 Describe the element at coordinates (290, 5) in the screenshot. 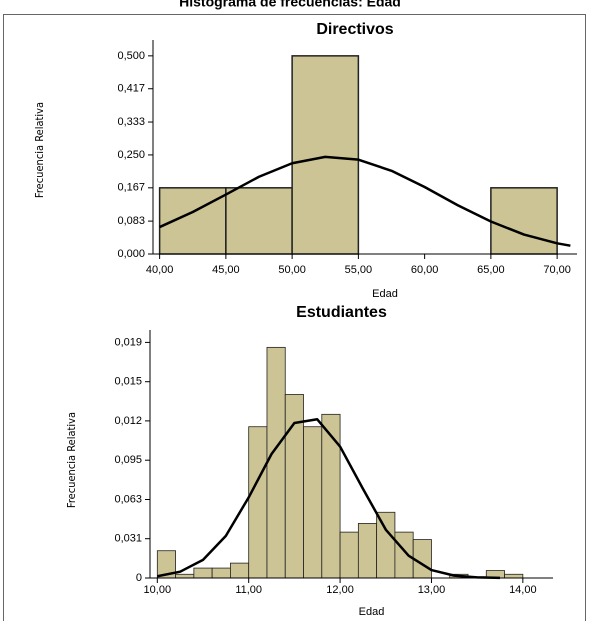

I see `figure-title: Histograma de frecuencias: Edad` at that location.